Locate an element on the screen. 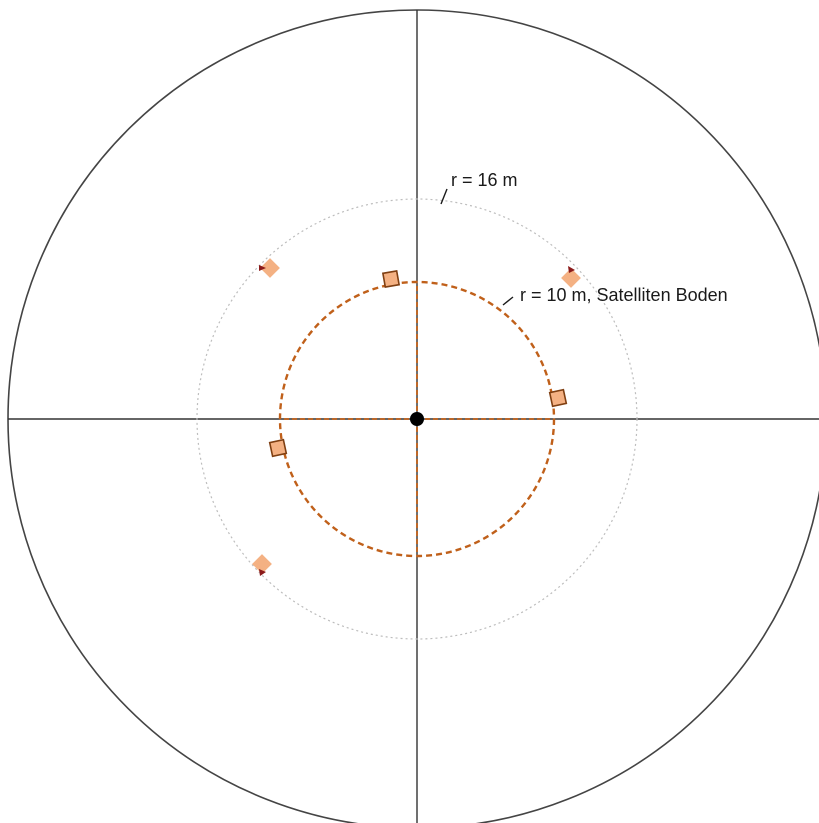  diamond-marker-upper-left is located at coordinates (269, 268).